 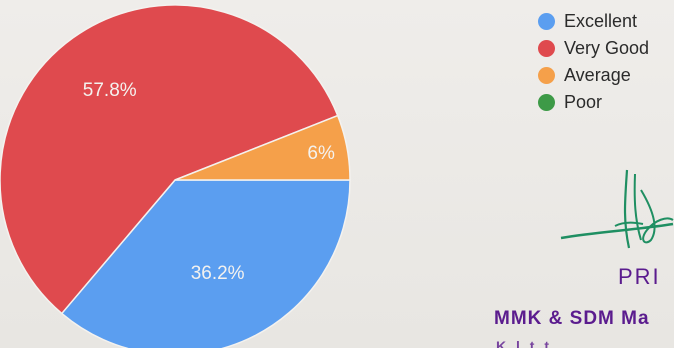 I want to click on stamp-text-principal: PRI, so click(x=639, y=276).